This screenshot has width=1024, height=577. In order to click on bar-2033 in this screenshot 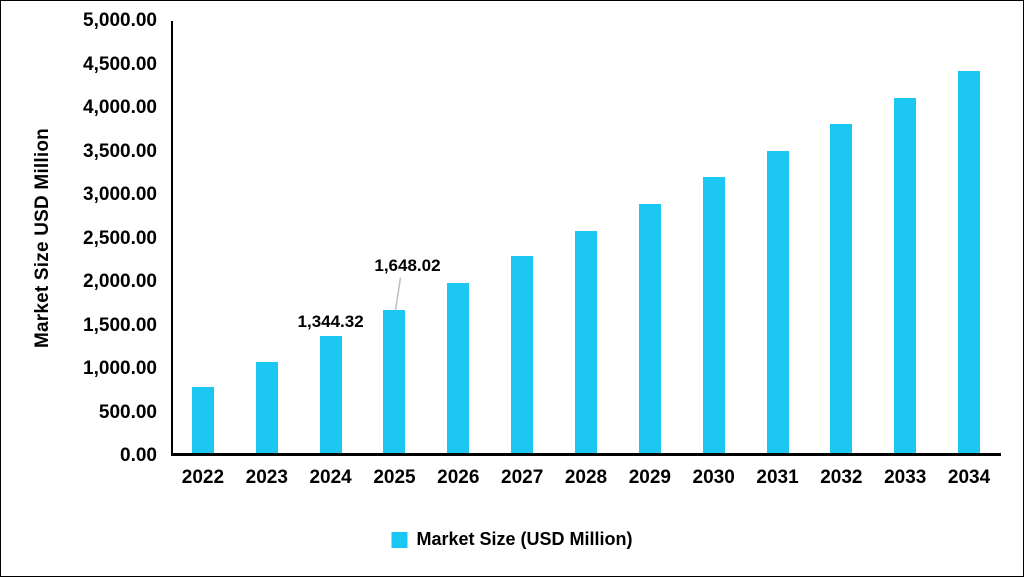, I will do `click(905, 275)`.